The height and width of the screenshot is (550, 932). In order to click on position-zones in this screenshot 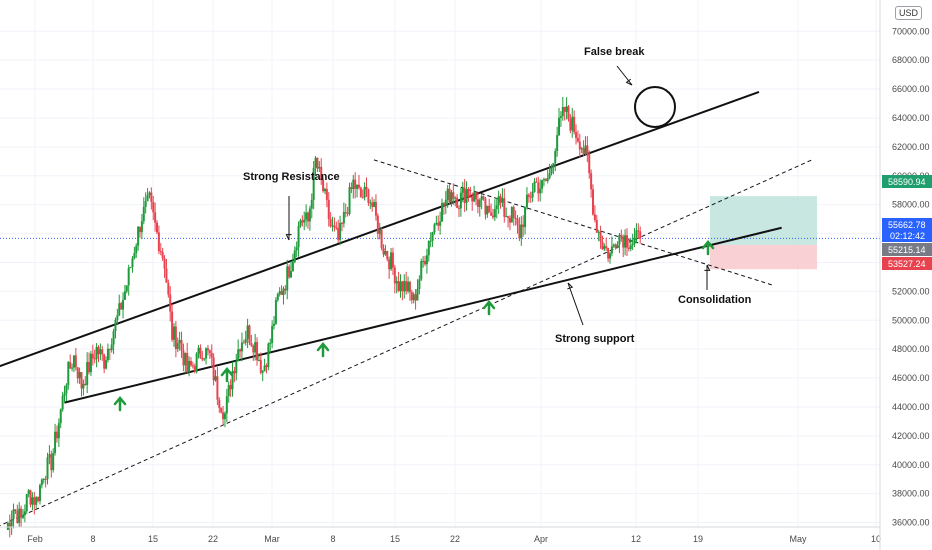, I will do `click(440, 233)`.